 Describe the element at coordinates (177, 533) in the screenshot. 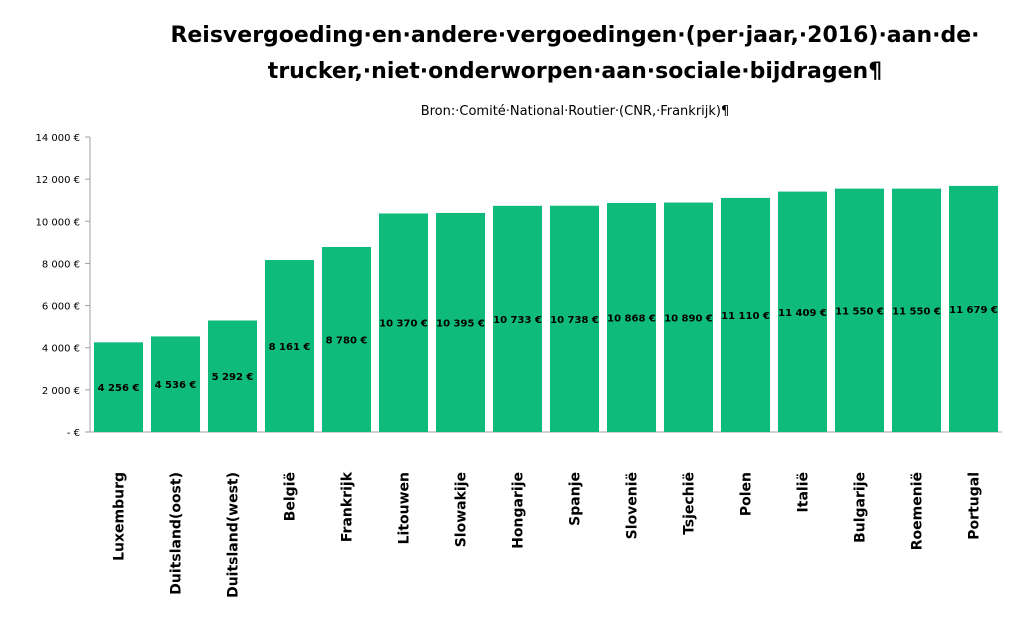

I see `category-label: Duitsland(oost)` at that location.